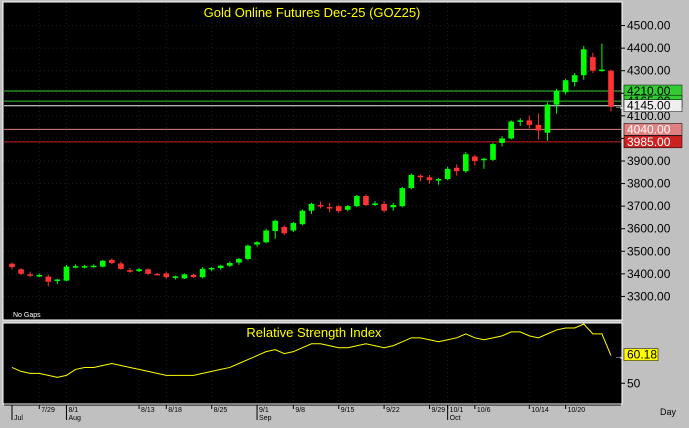 This screenshot has width=689, height=428. What do you see at coordinates (640, 369) in the screenshot?
I see `rsi-axis: 50 60.18` at bounding box center [640, 369].